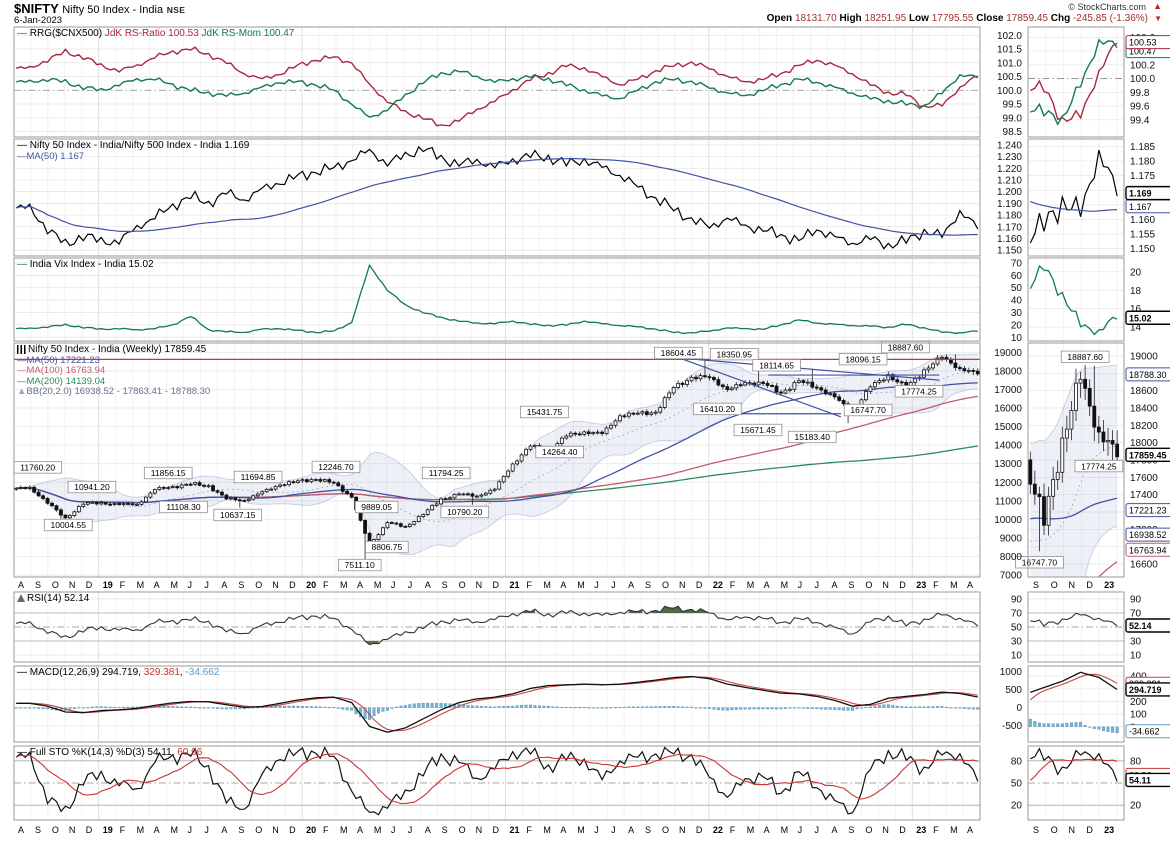 The image size is (1170, 842). Describe the element at coordinates (1009, 157) in the screenshot. I see `axis-tick-label: 1.230` at that location.